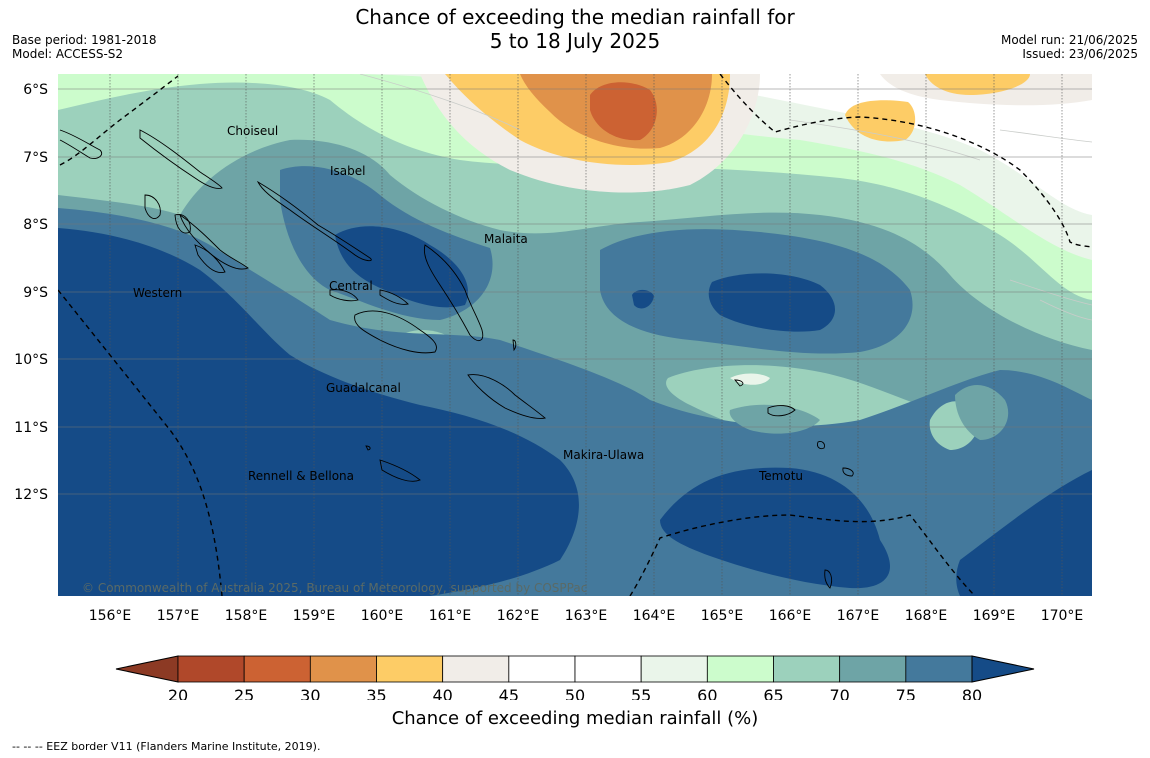  Describe the element at coordinates (858, 616) in the screenshot. I see `lon-label: 167°E` at that location.